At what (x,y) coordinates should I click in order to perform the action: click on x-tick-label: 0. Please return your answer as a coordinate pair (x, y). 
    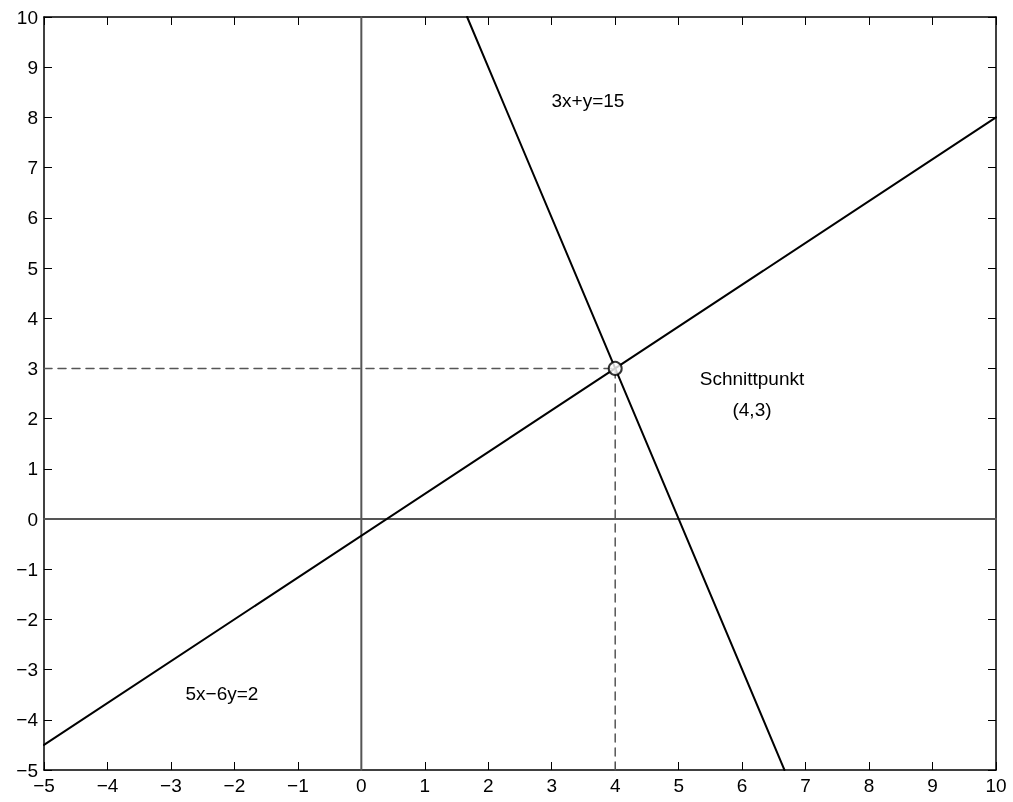
    Looking at the image, I should click on (361, 785).